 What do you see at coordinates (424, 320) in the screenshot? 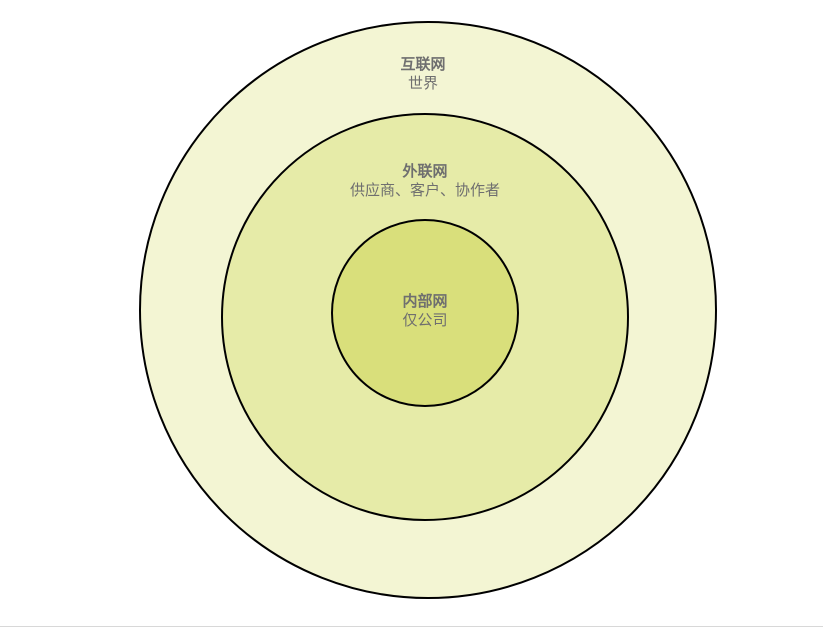
I see `intranet-subtitle: 仅公司` at bounding box center [424, 320].